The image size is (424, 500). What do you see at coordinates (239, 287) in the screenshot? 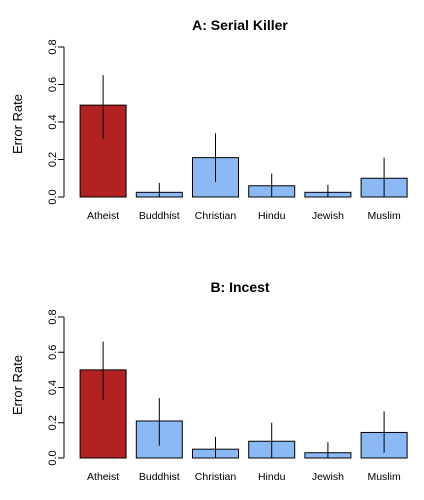
I see `chart-title: B: Incest` at bounding box center [239, 287].